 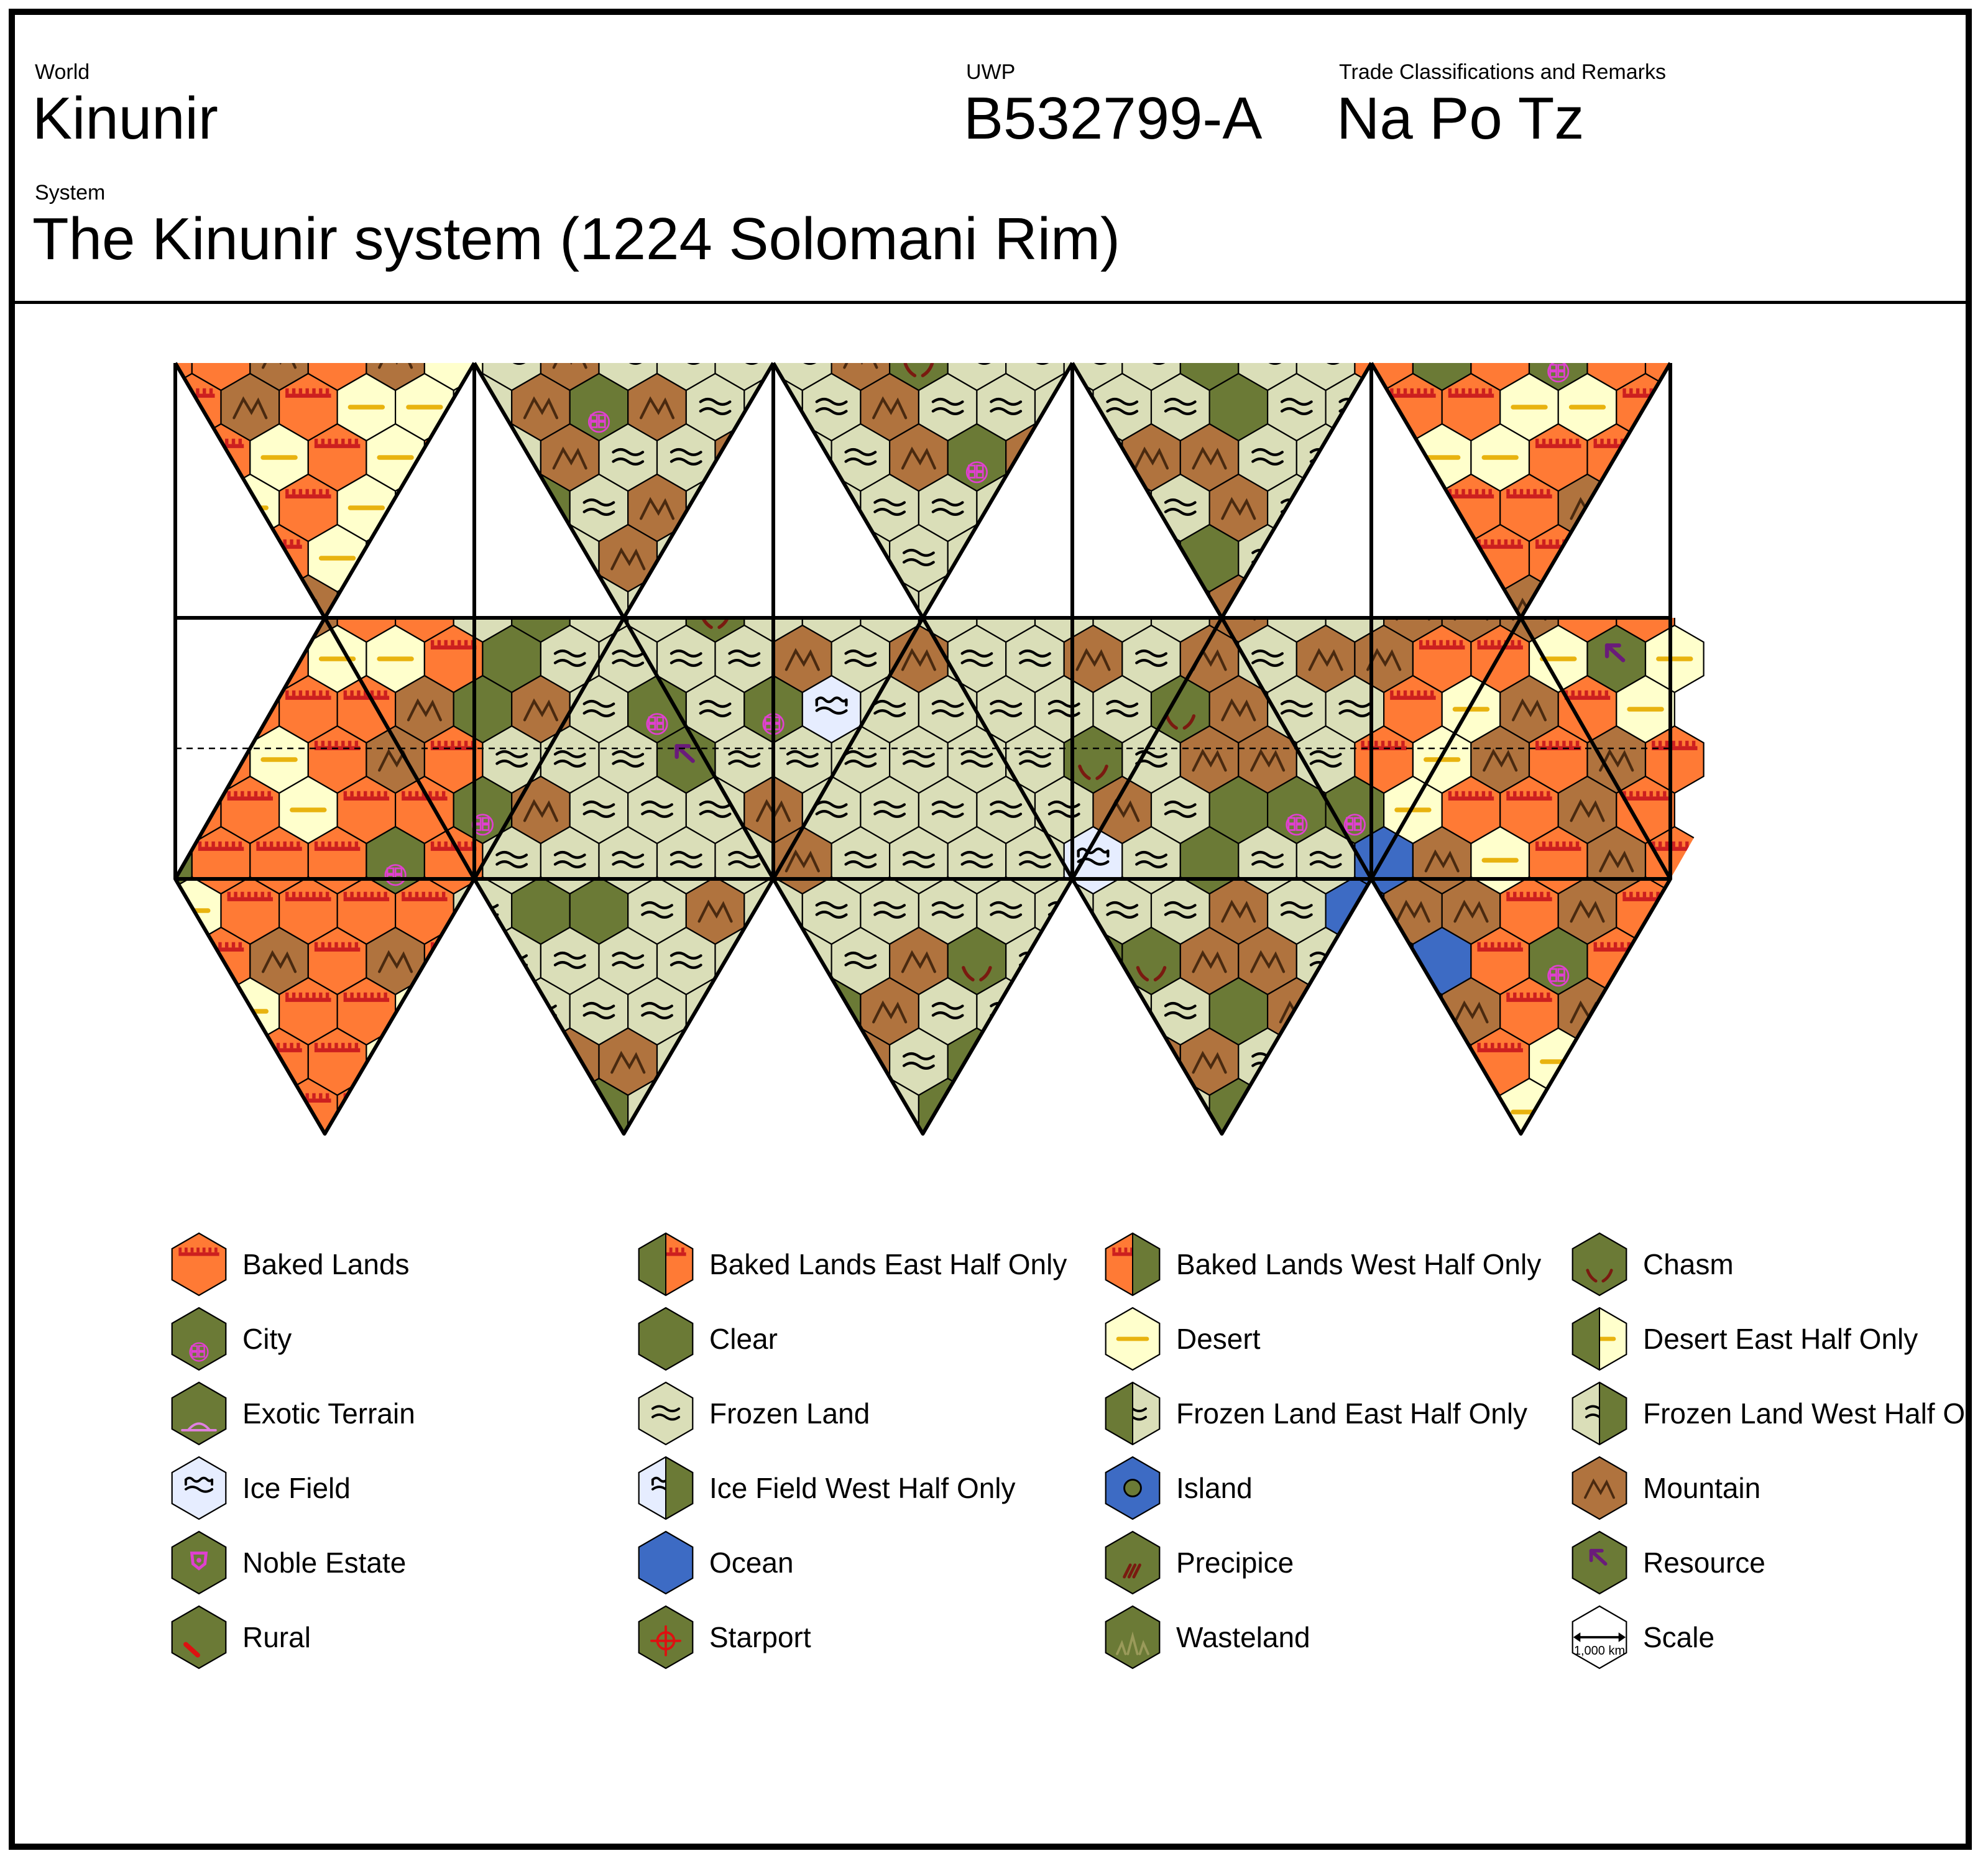 I want to click on legend-item: Ocean, so click(x=869, y=1562).